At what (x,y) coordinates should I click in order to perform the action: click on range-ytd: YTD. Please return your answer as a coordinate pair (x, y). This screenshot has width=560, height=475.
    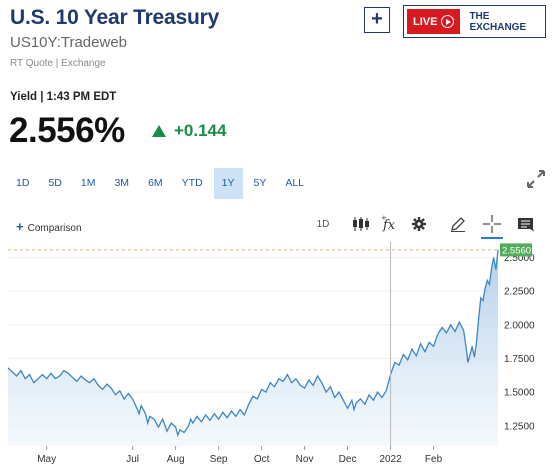
    Looking at the image, I should click on (192, 183).